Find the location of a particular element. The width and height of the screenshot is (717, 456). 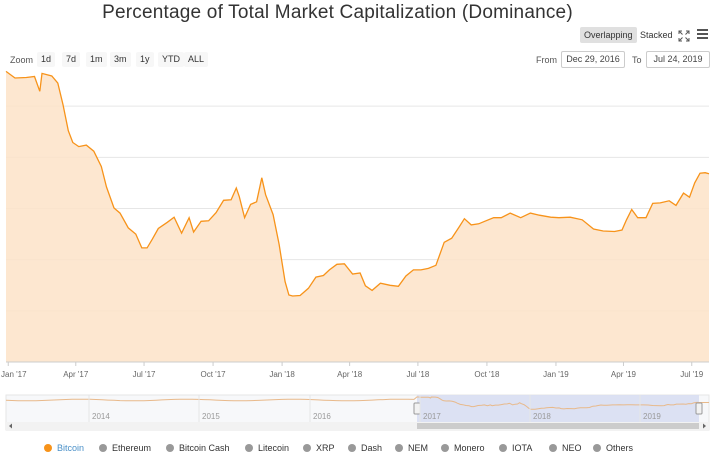

legend-item-bitcoin: Bitcoin is located at coordinates (64, 448).